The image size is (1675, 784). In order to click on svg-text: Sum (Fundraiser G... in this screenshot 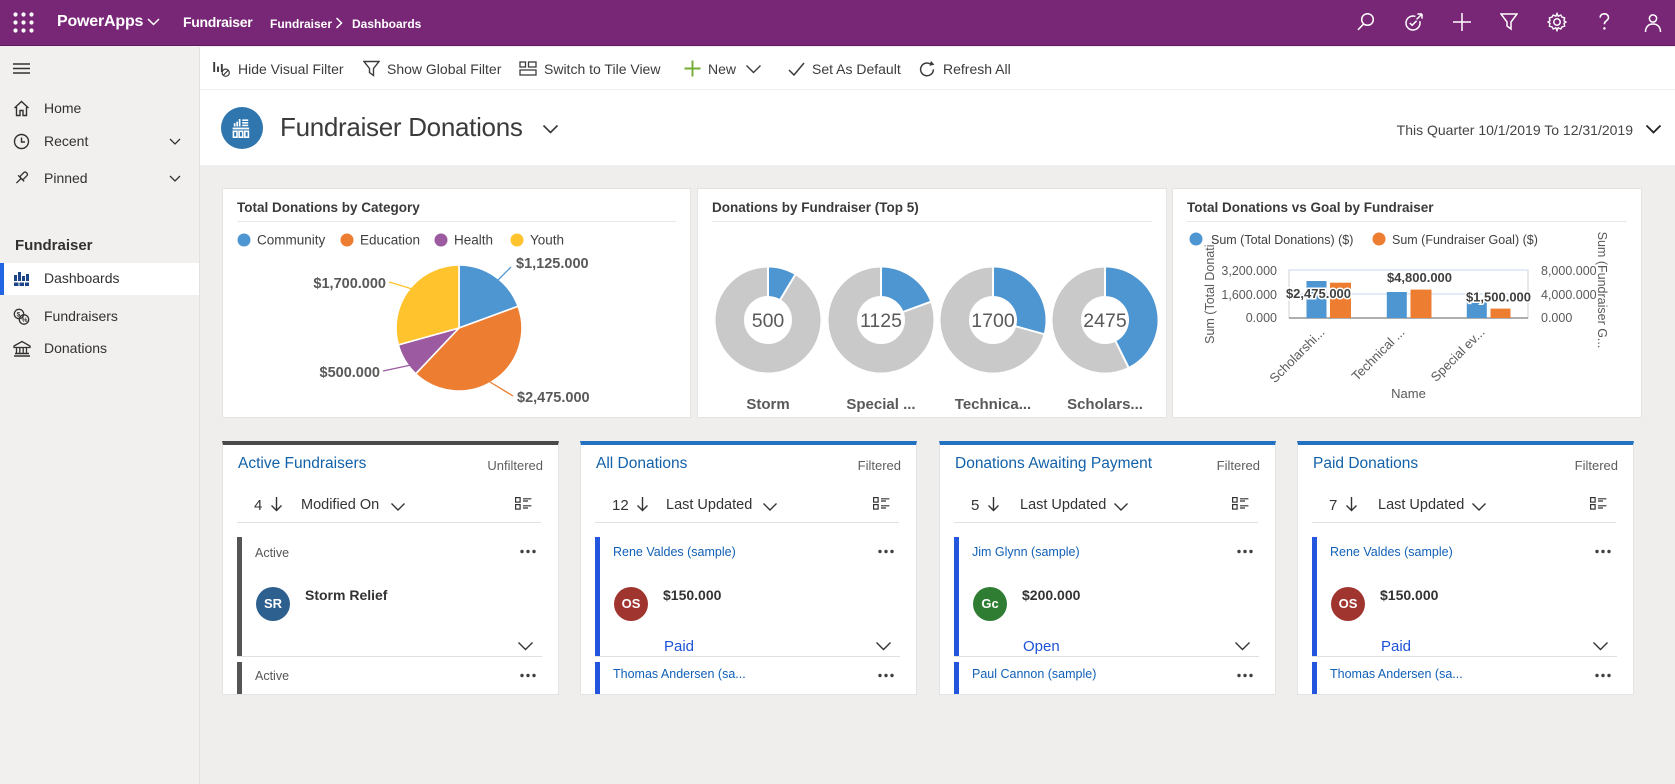, I will do `click(1602, 290)`.